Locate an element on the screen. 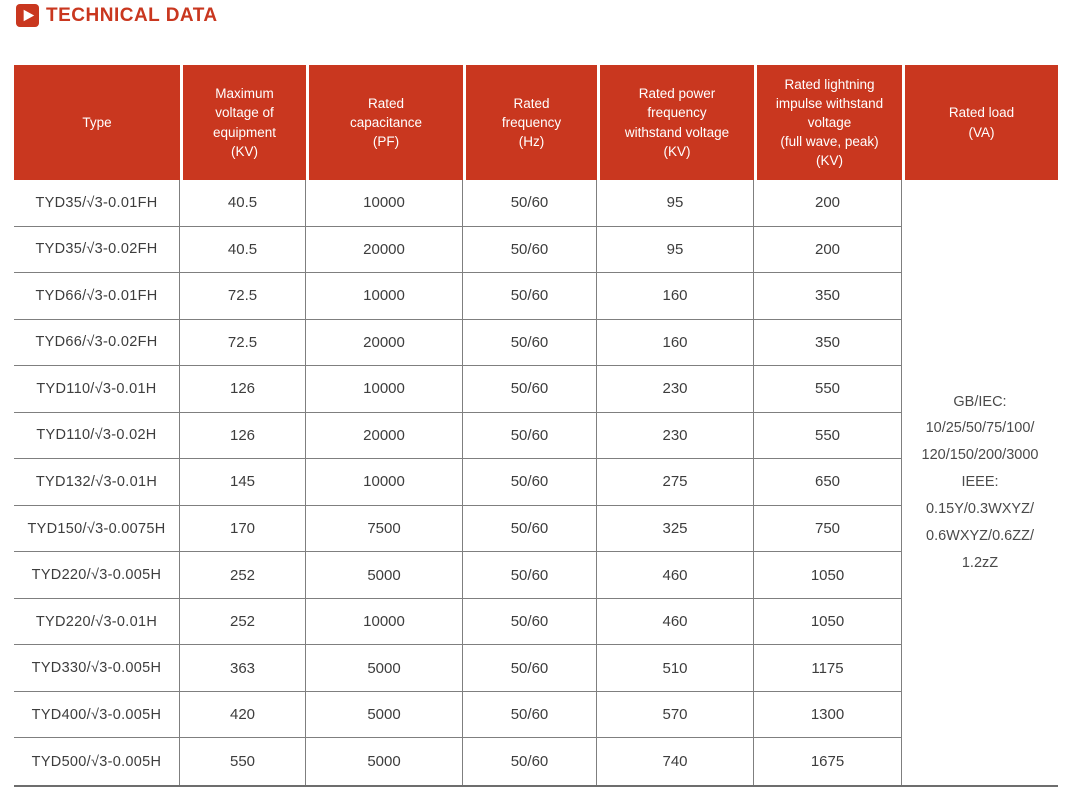 Image resolution: width=1074 pixels, height=801 pixels. type-cell: TYD35/√3-0.01FH is located at coordinates (97, 203).